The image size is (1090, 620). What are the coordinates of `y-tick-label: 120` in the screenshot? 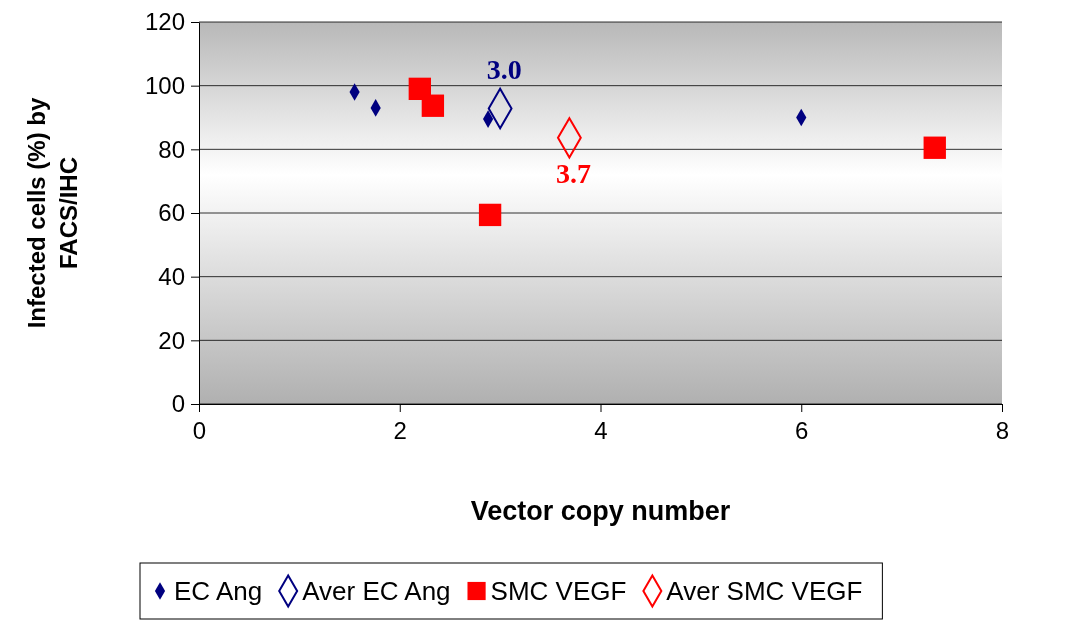 It's located at (164, 22).